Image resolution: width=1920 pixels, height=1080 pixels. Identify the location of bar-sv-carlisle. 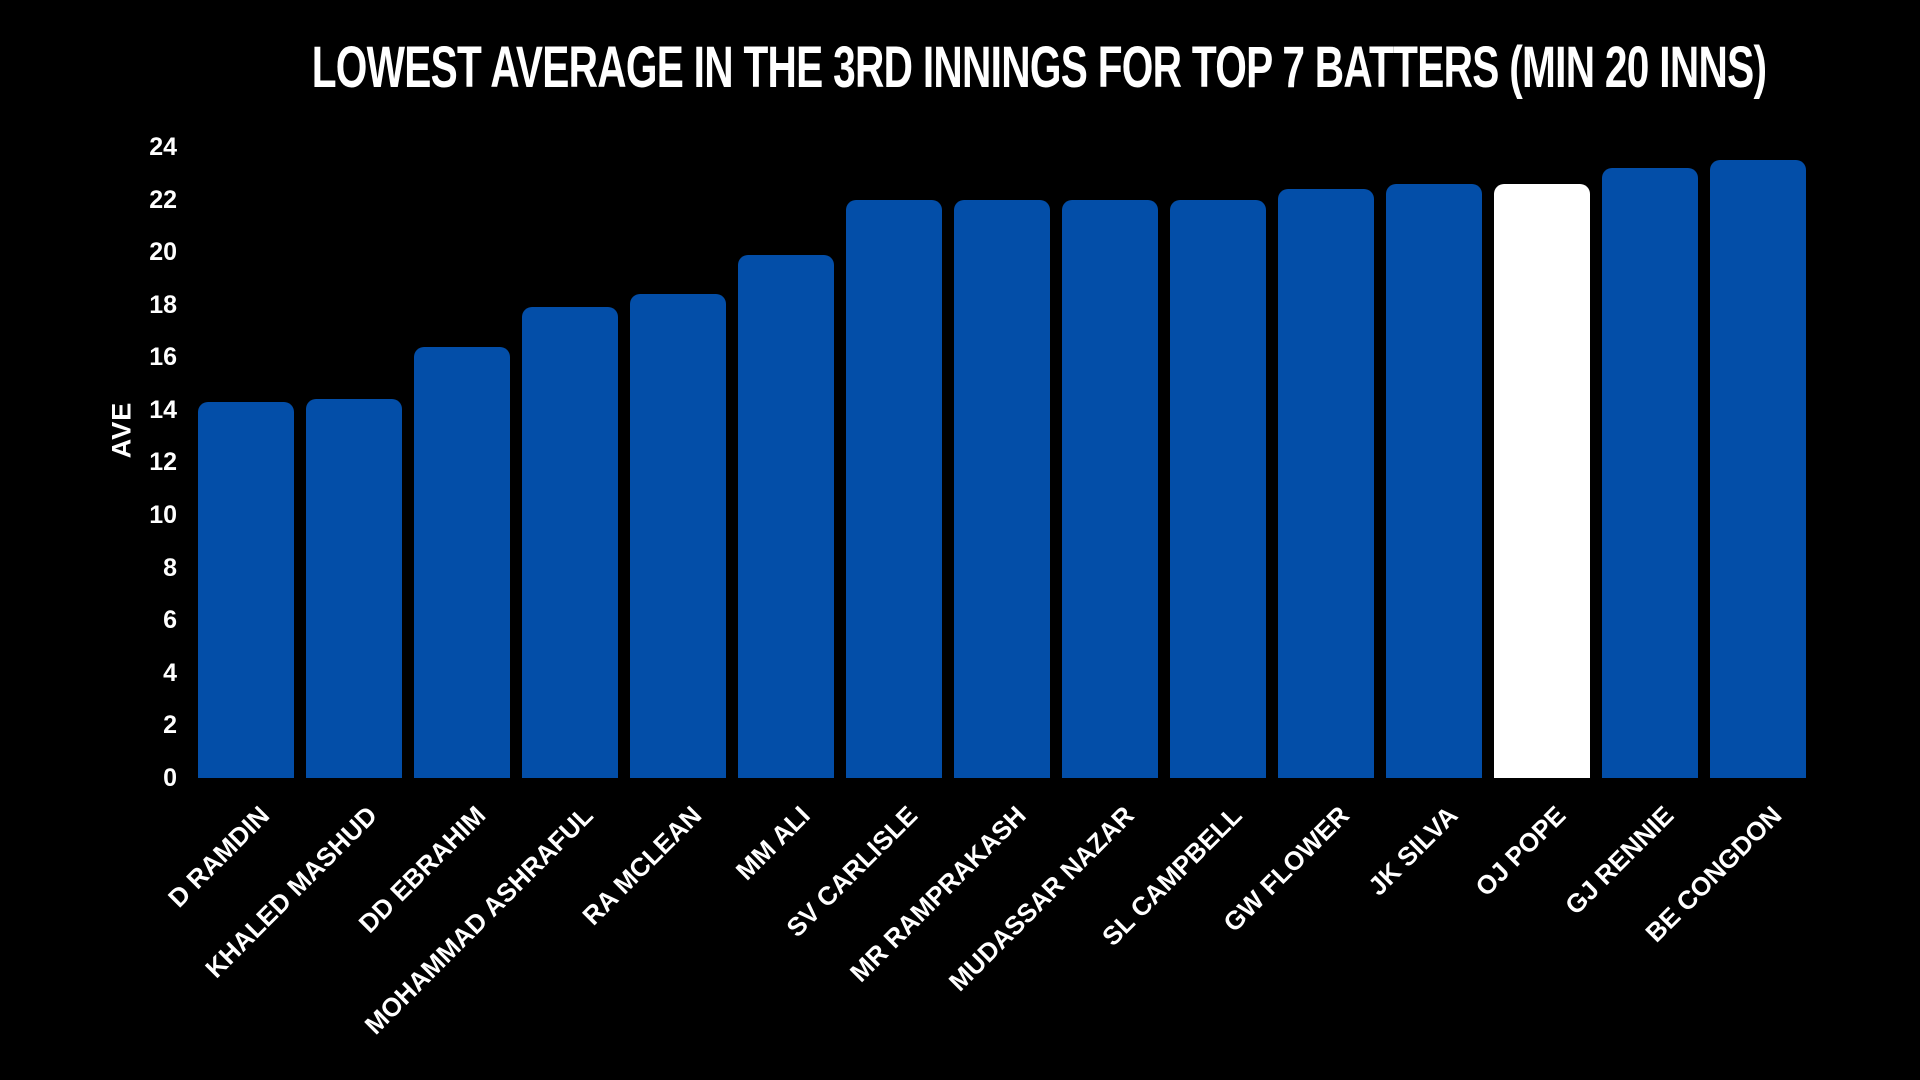
(894, 488).